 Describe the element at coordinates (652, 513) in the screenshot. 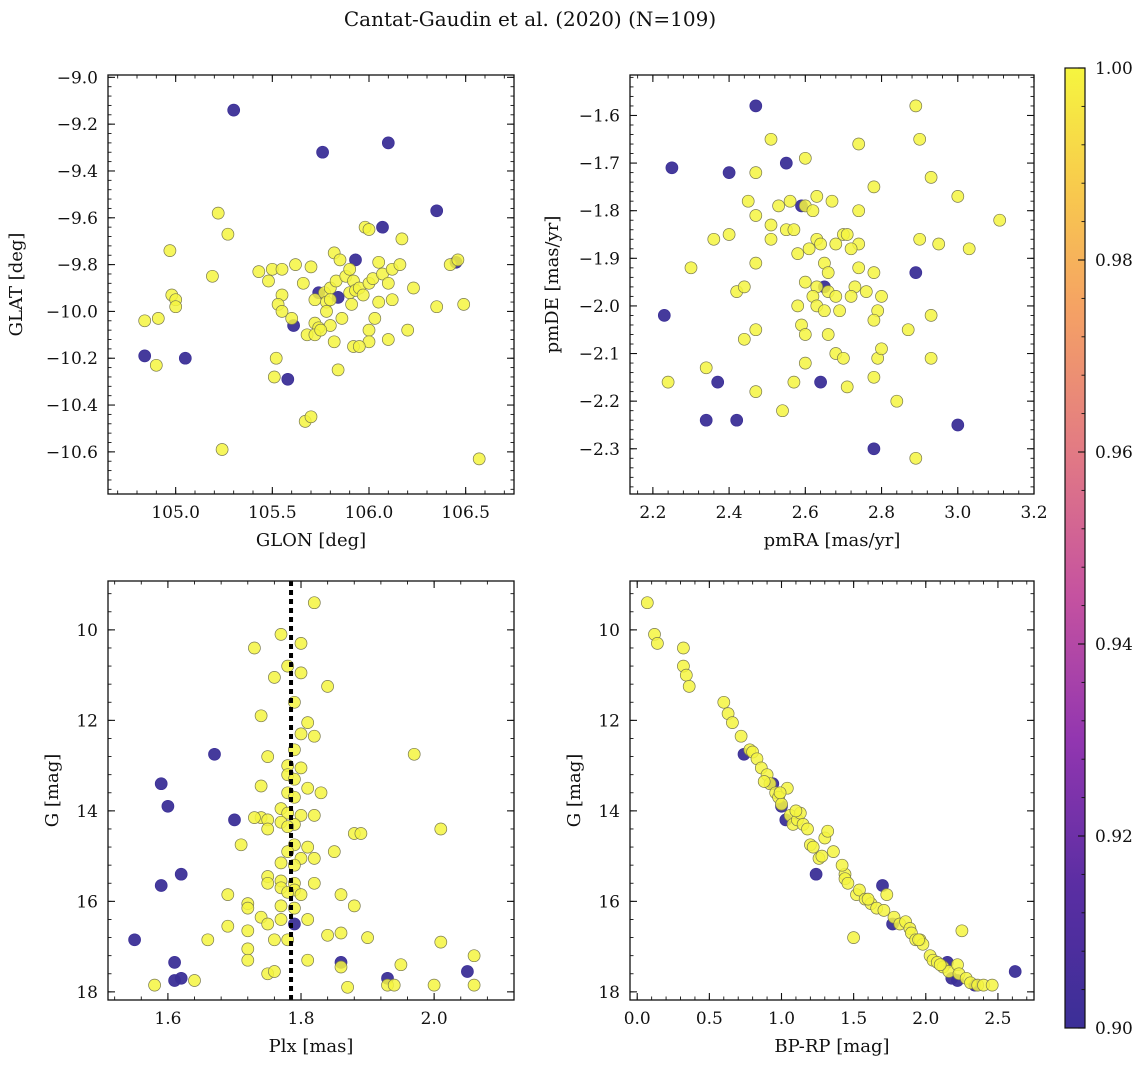

I see `x-tick-label: 2.2` at that location.